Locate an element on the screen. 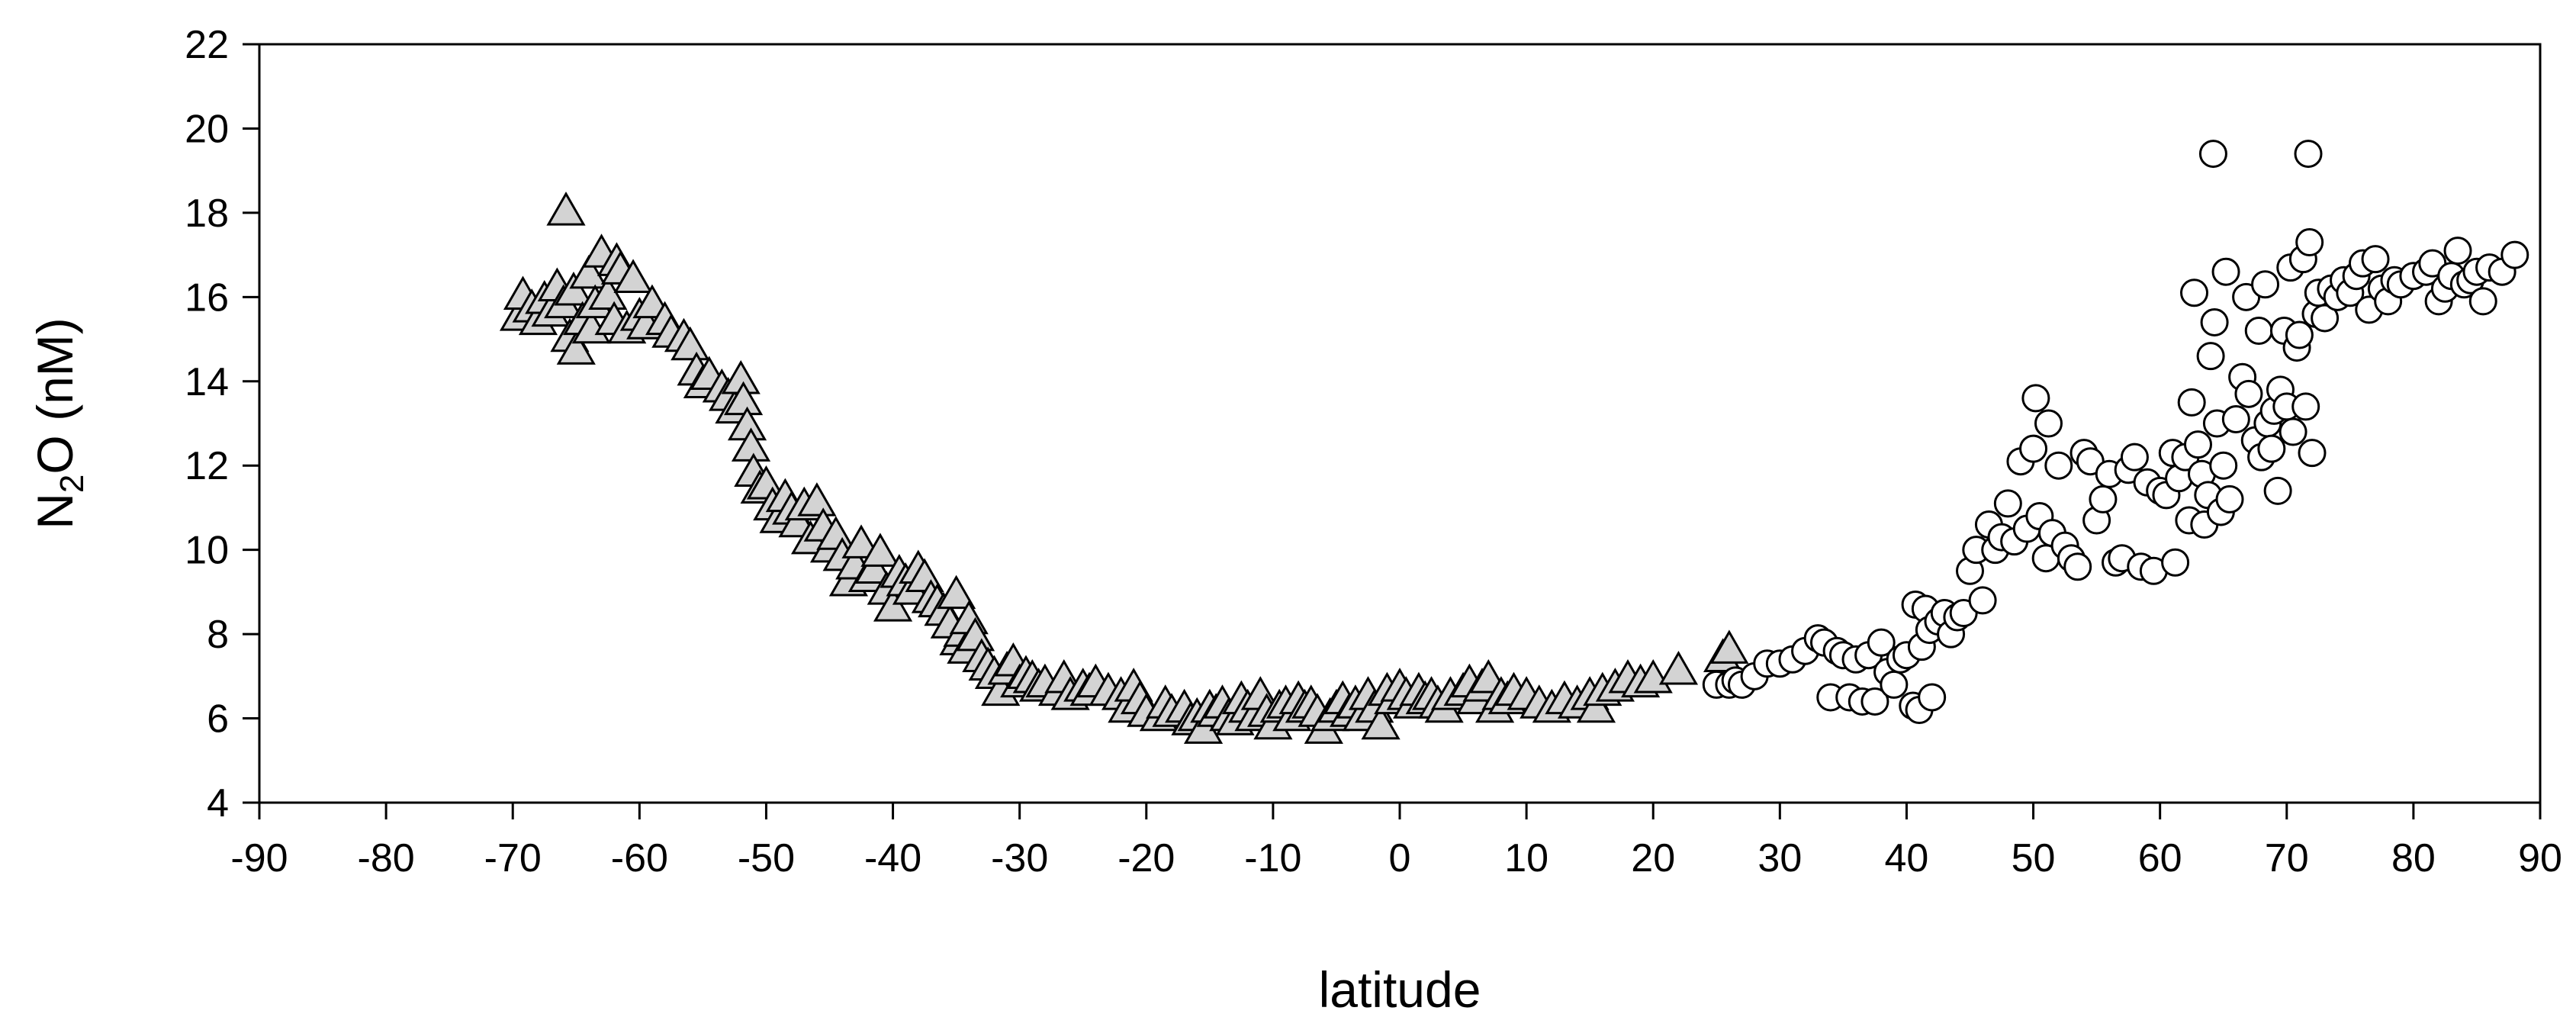 The height and width of the screenshot is (1030, 2576). x-tick-label: -50 is located at coordinates (766, 858).